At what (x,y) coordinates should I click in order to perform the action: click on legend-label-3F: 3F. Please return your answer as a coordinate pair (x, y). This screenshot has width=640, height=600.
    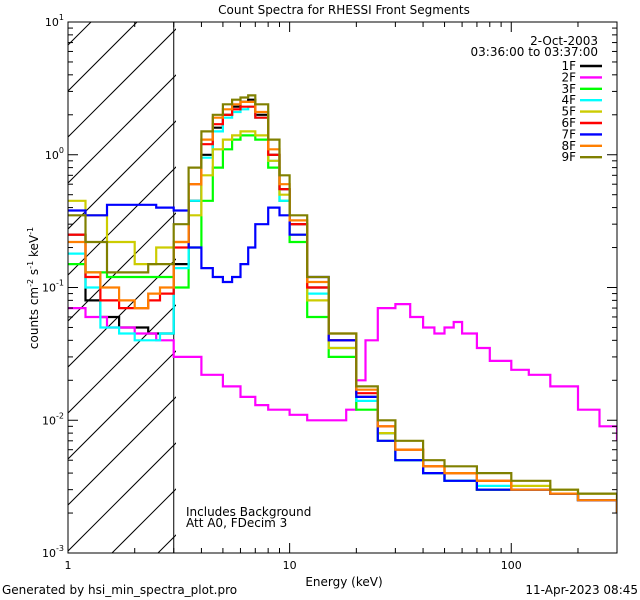
    Looking at the image, I should click on (568, 89).